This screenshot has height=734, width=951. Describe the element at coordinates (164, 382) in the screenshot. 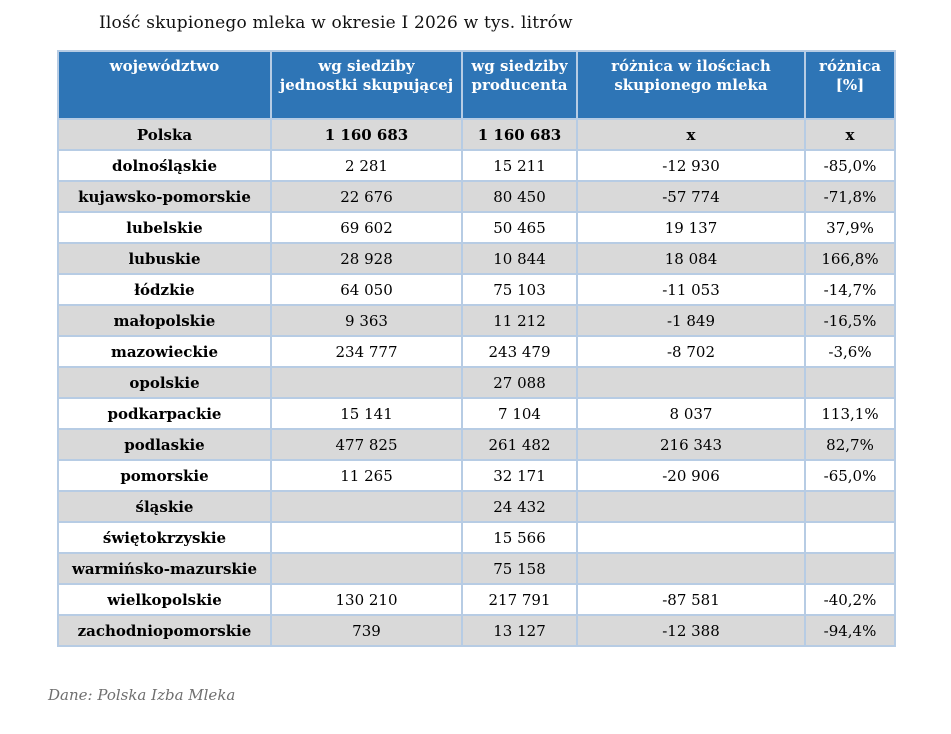

I see `cell-region: opolskie` at that location.